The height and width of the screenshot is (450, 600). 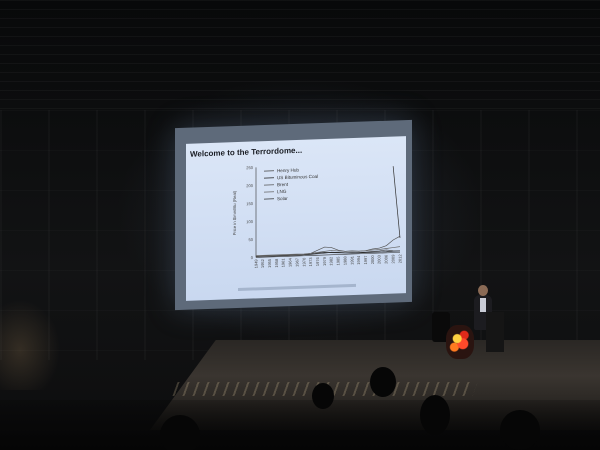 I want to click on x-tick-label: 2012, so click(x=399, y=259).